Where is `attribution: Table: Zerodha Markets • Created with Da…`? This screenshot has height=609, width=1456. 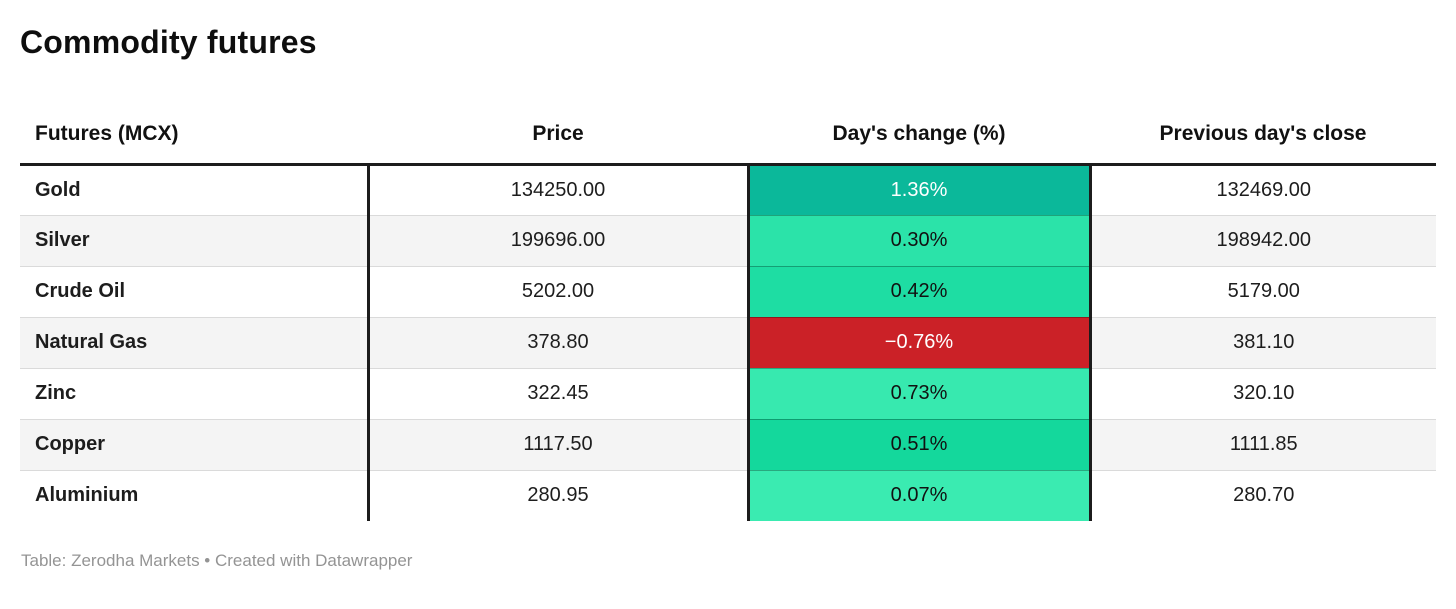
attribution: Table: Zerodha Markets • Created with Da… is located at coordinates (217, 560).